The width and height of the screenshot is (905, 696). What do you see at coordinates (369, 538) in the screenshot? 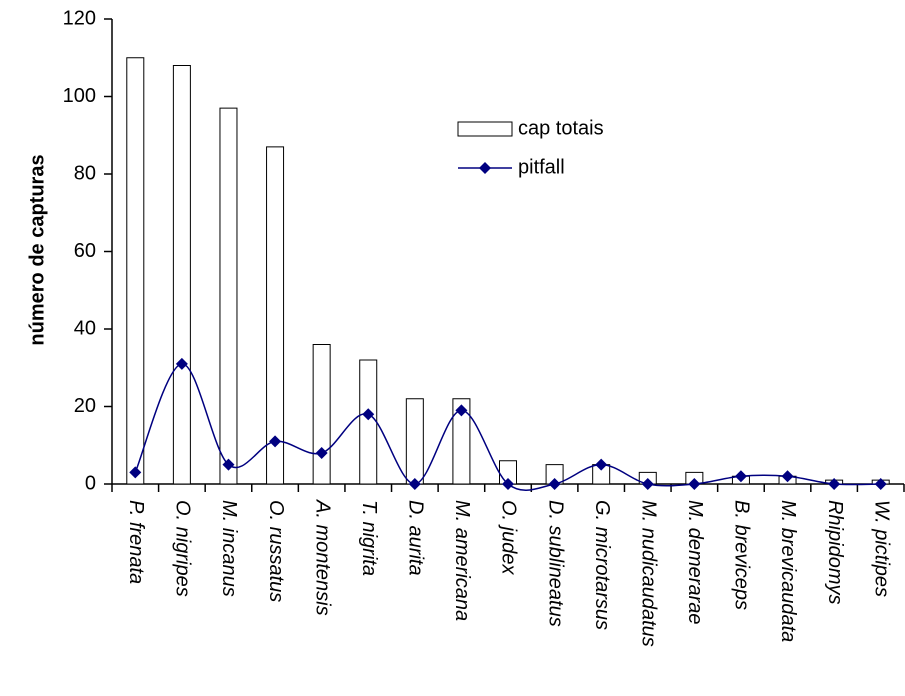
I see `x-tick-label: T. nigrita` at bounding box center [369, 538].